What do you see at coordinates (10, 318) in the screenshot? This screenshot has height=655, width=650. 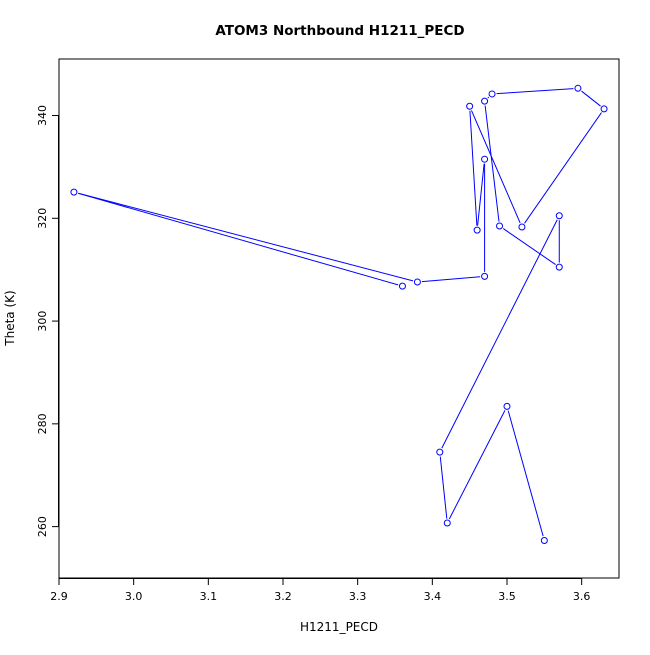 I see `y-axis-title: Theta (K)` at bounding box center [10, 318].